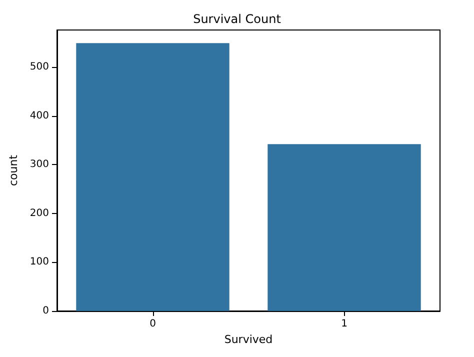  I want to click on x-tick-label: 1, so click(344, 324).